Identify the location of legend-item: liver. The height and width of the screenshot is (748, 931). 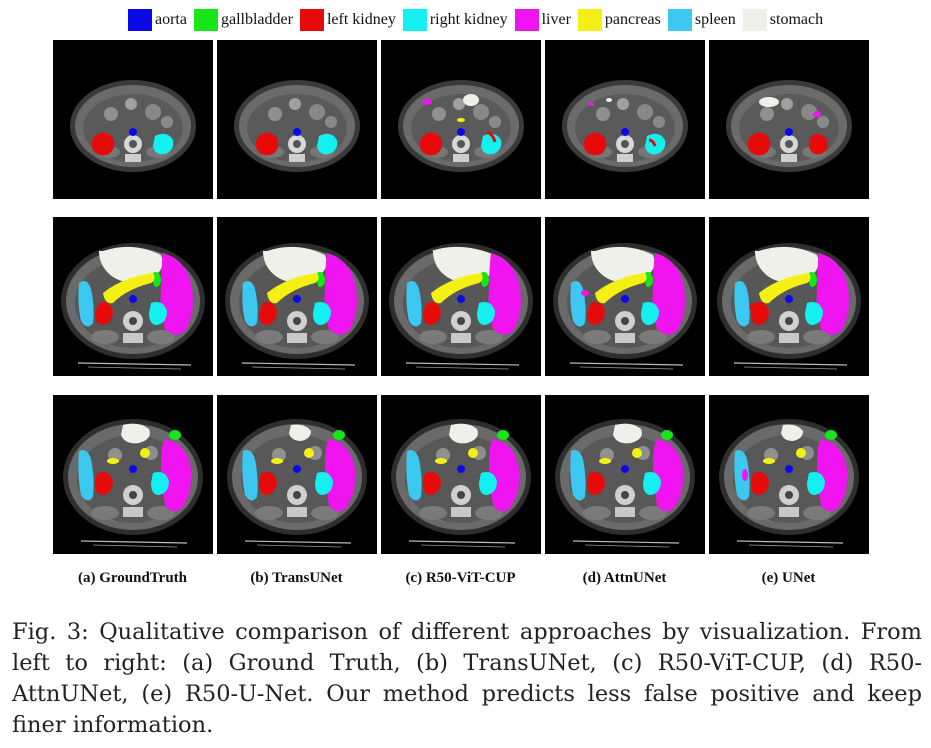
(542, 20).